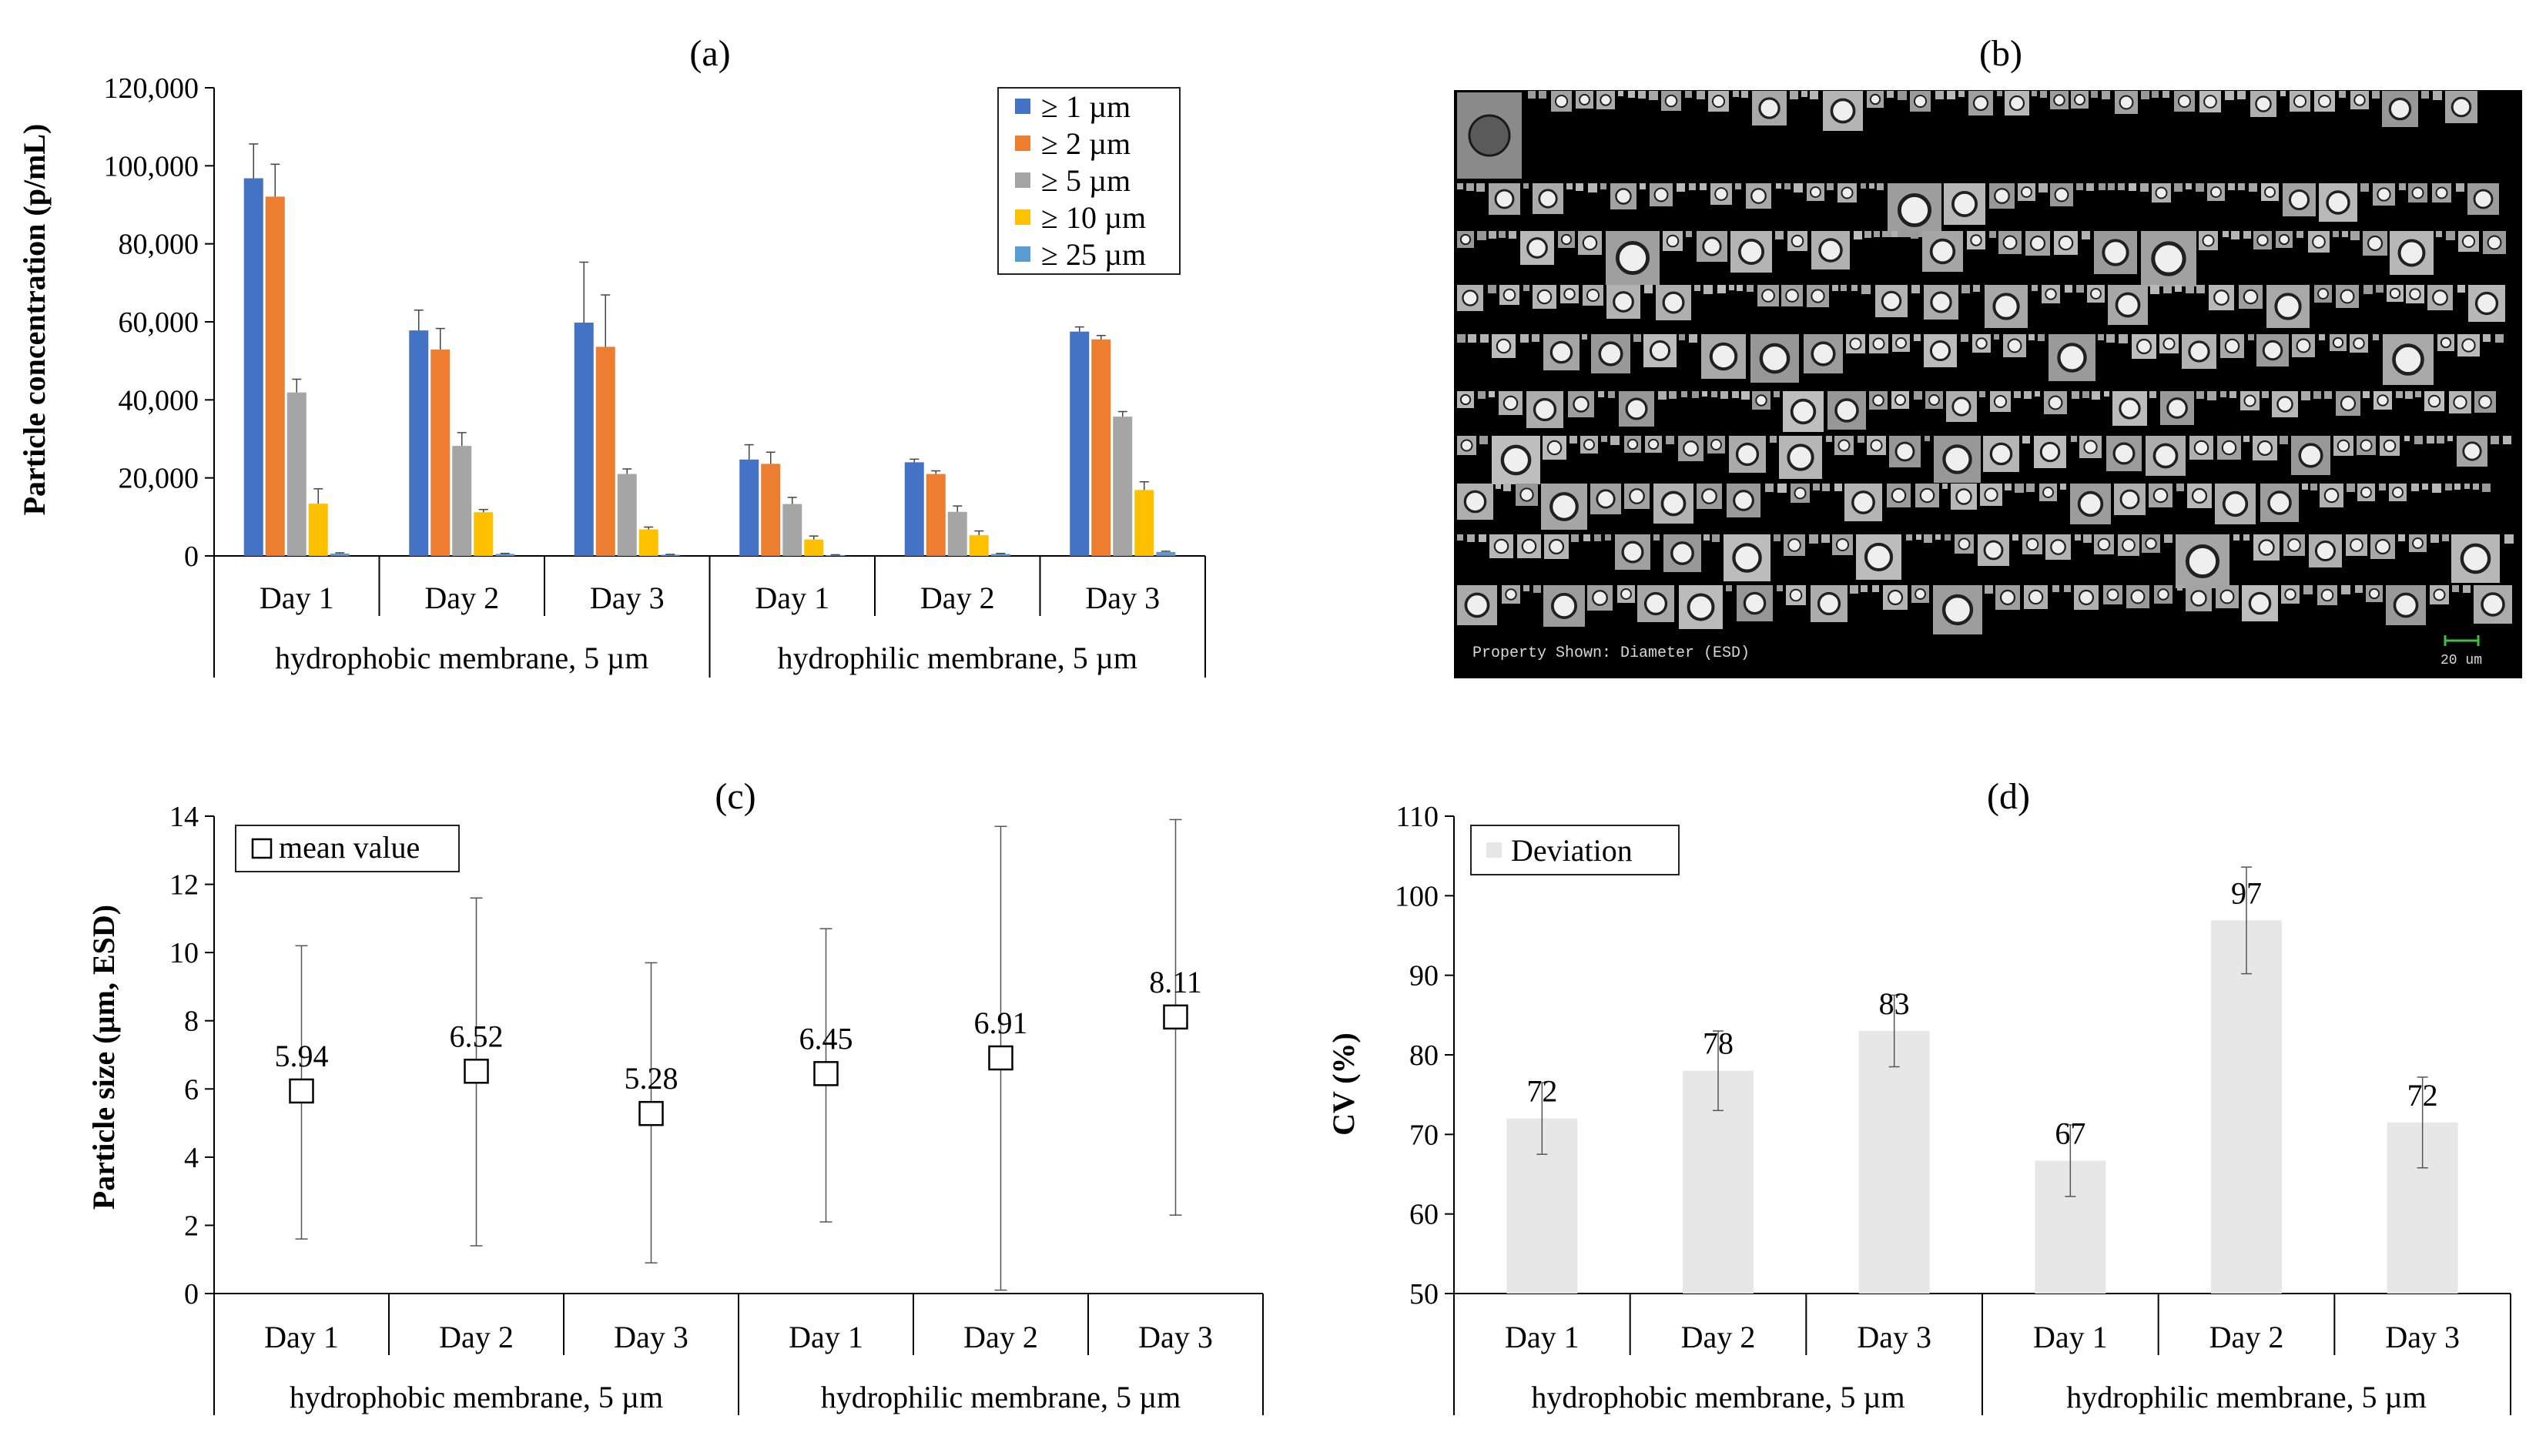 The image size is (2546, 1456). Describe the element at coordinates (1343, 1084) in the screenshot. I see `panel-d-ylabel: CV (%)` at that location.